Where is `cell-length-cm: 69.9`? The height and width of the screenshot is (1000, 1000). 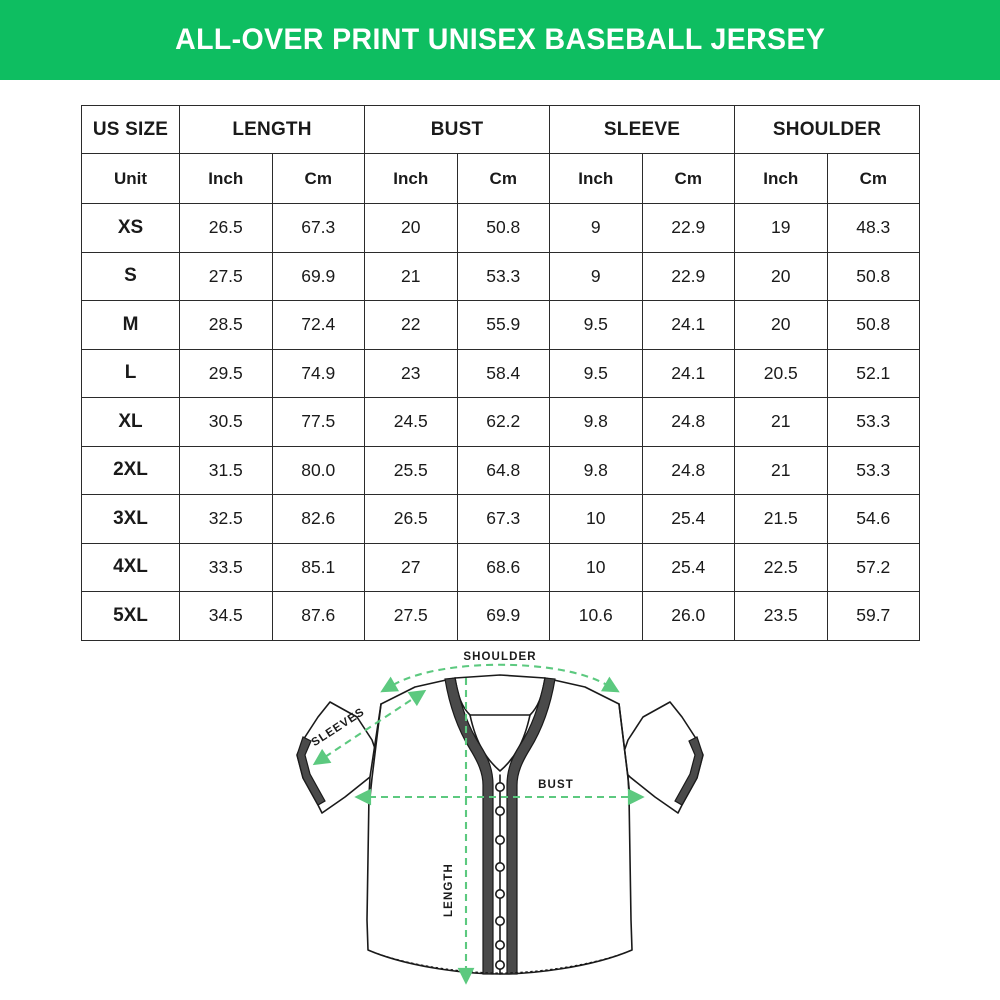 cell-length-cm: 69.9 is located at coordinates (318, 276).